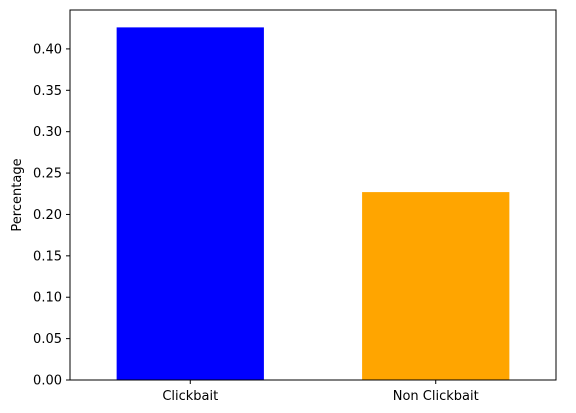 Image resolution: width=576 pixels, height=413 pixels. I want to click on x-axis: Clickbait Non Clickbait, so click(320, 392).